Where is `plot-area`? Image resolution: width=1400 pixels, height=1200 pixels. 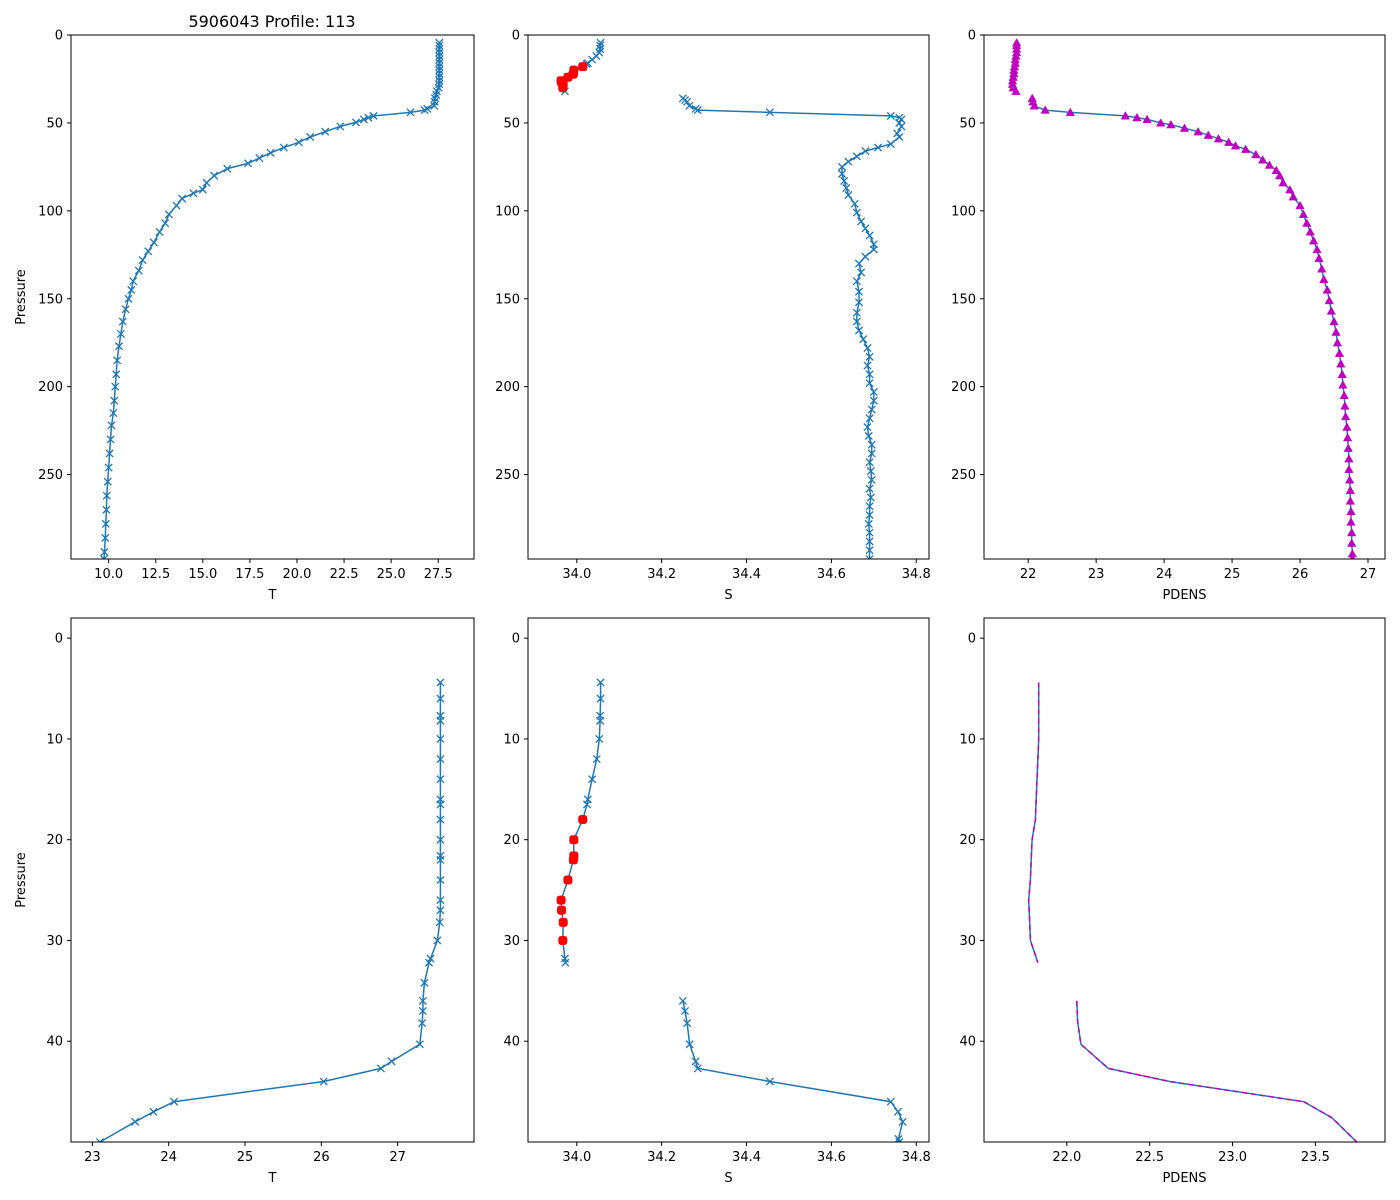
plot-area is located at coordinates (1182, 298).